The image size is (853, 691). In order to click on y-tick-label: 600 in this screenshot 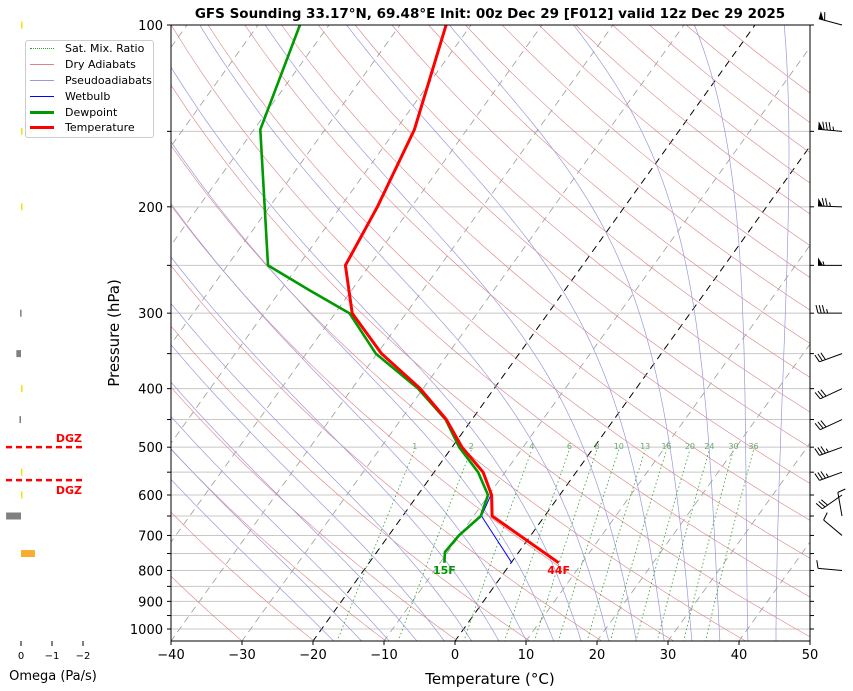, I will do `click(150, 496)`.